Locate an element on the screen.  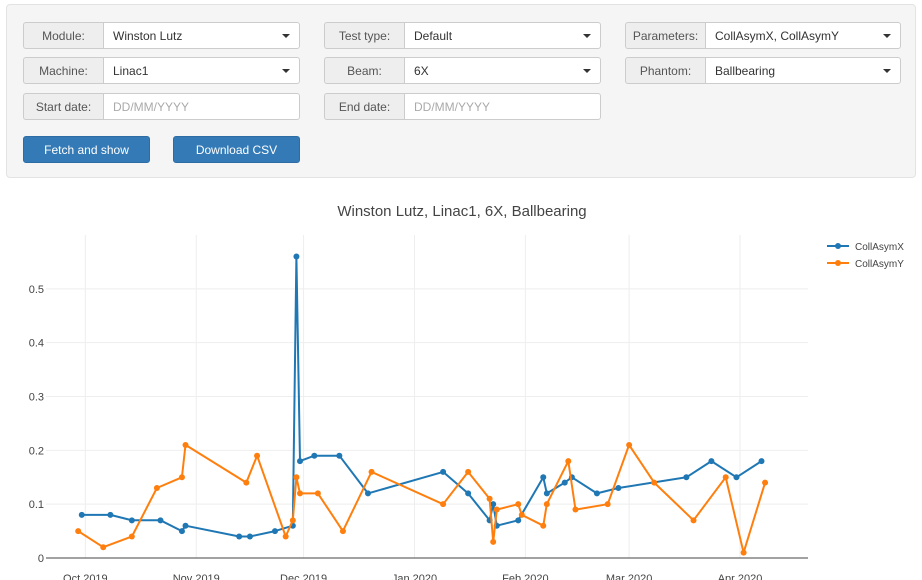
end-date-label: End date: is located at coordinates (364, 106).